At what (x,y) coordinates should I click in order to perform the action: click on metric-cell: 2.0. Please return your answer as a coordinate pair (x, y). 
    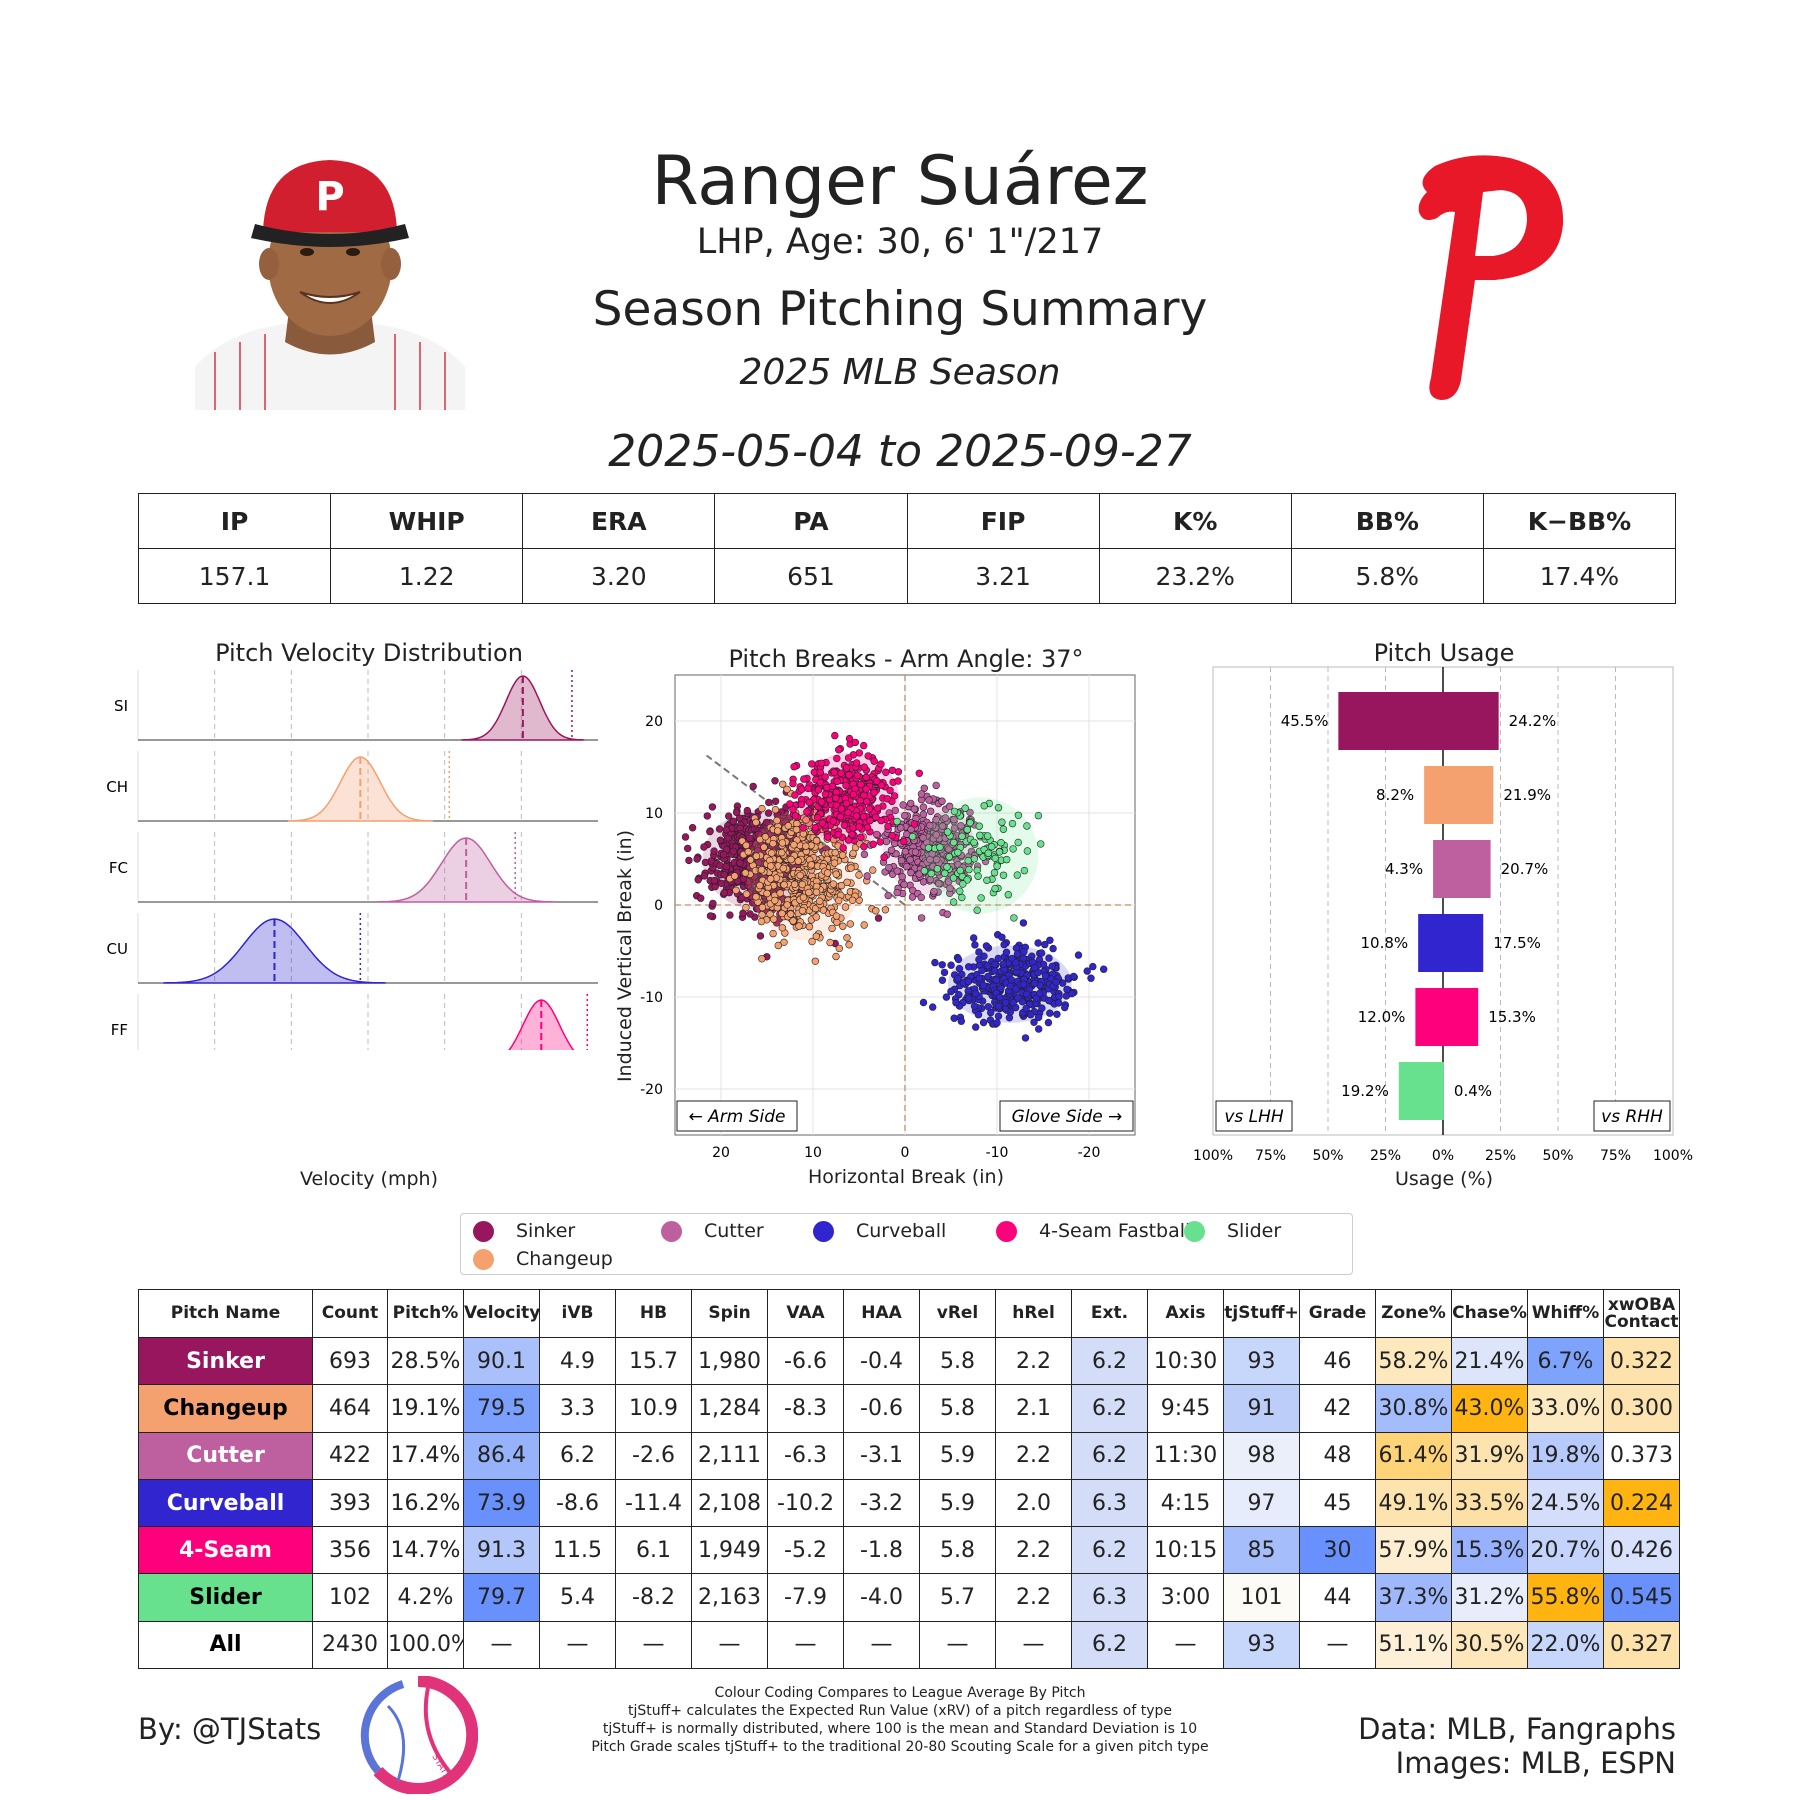
    Looking at the image, I should click on (1033, 1503).